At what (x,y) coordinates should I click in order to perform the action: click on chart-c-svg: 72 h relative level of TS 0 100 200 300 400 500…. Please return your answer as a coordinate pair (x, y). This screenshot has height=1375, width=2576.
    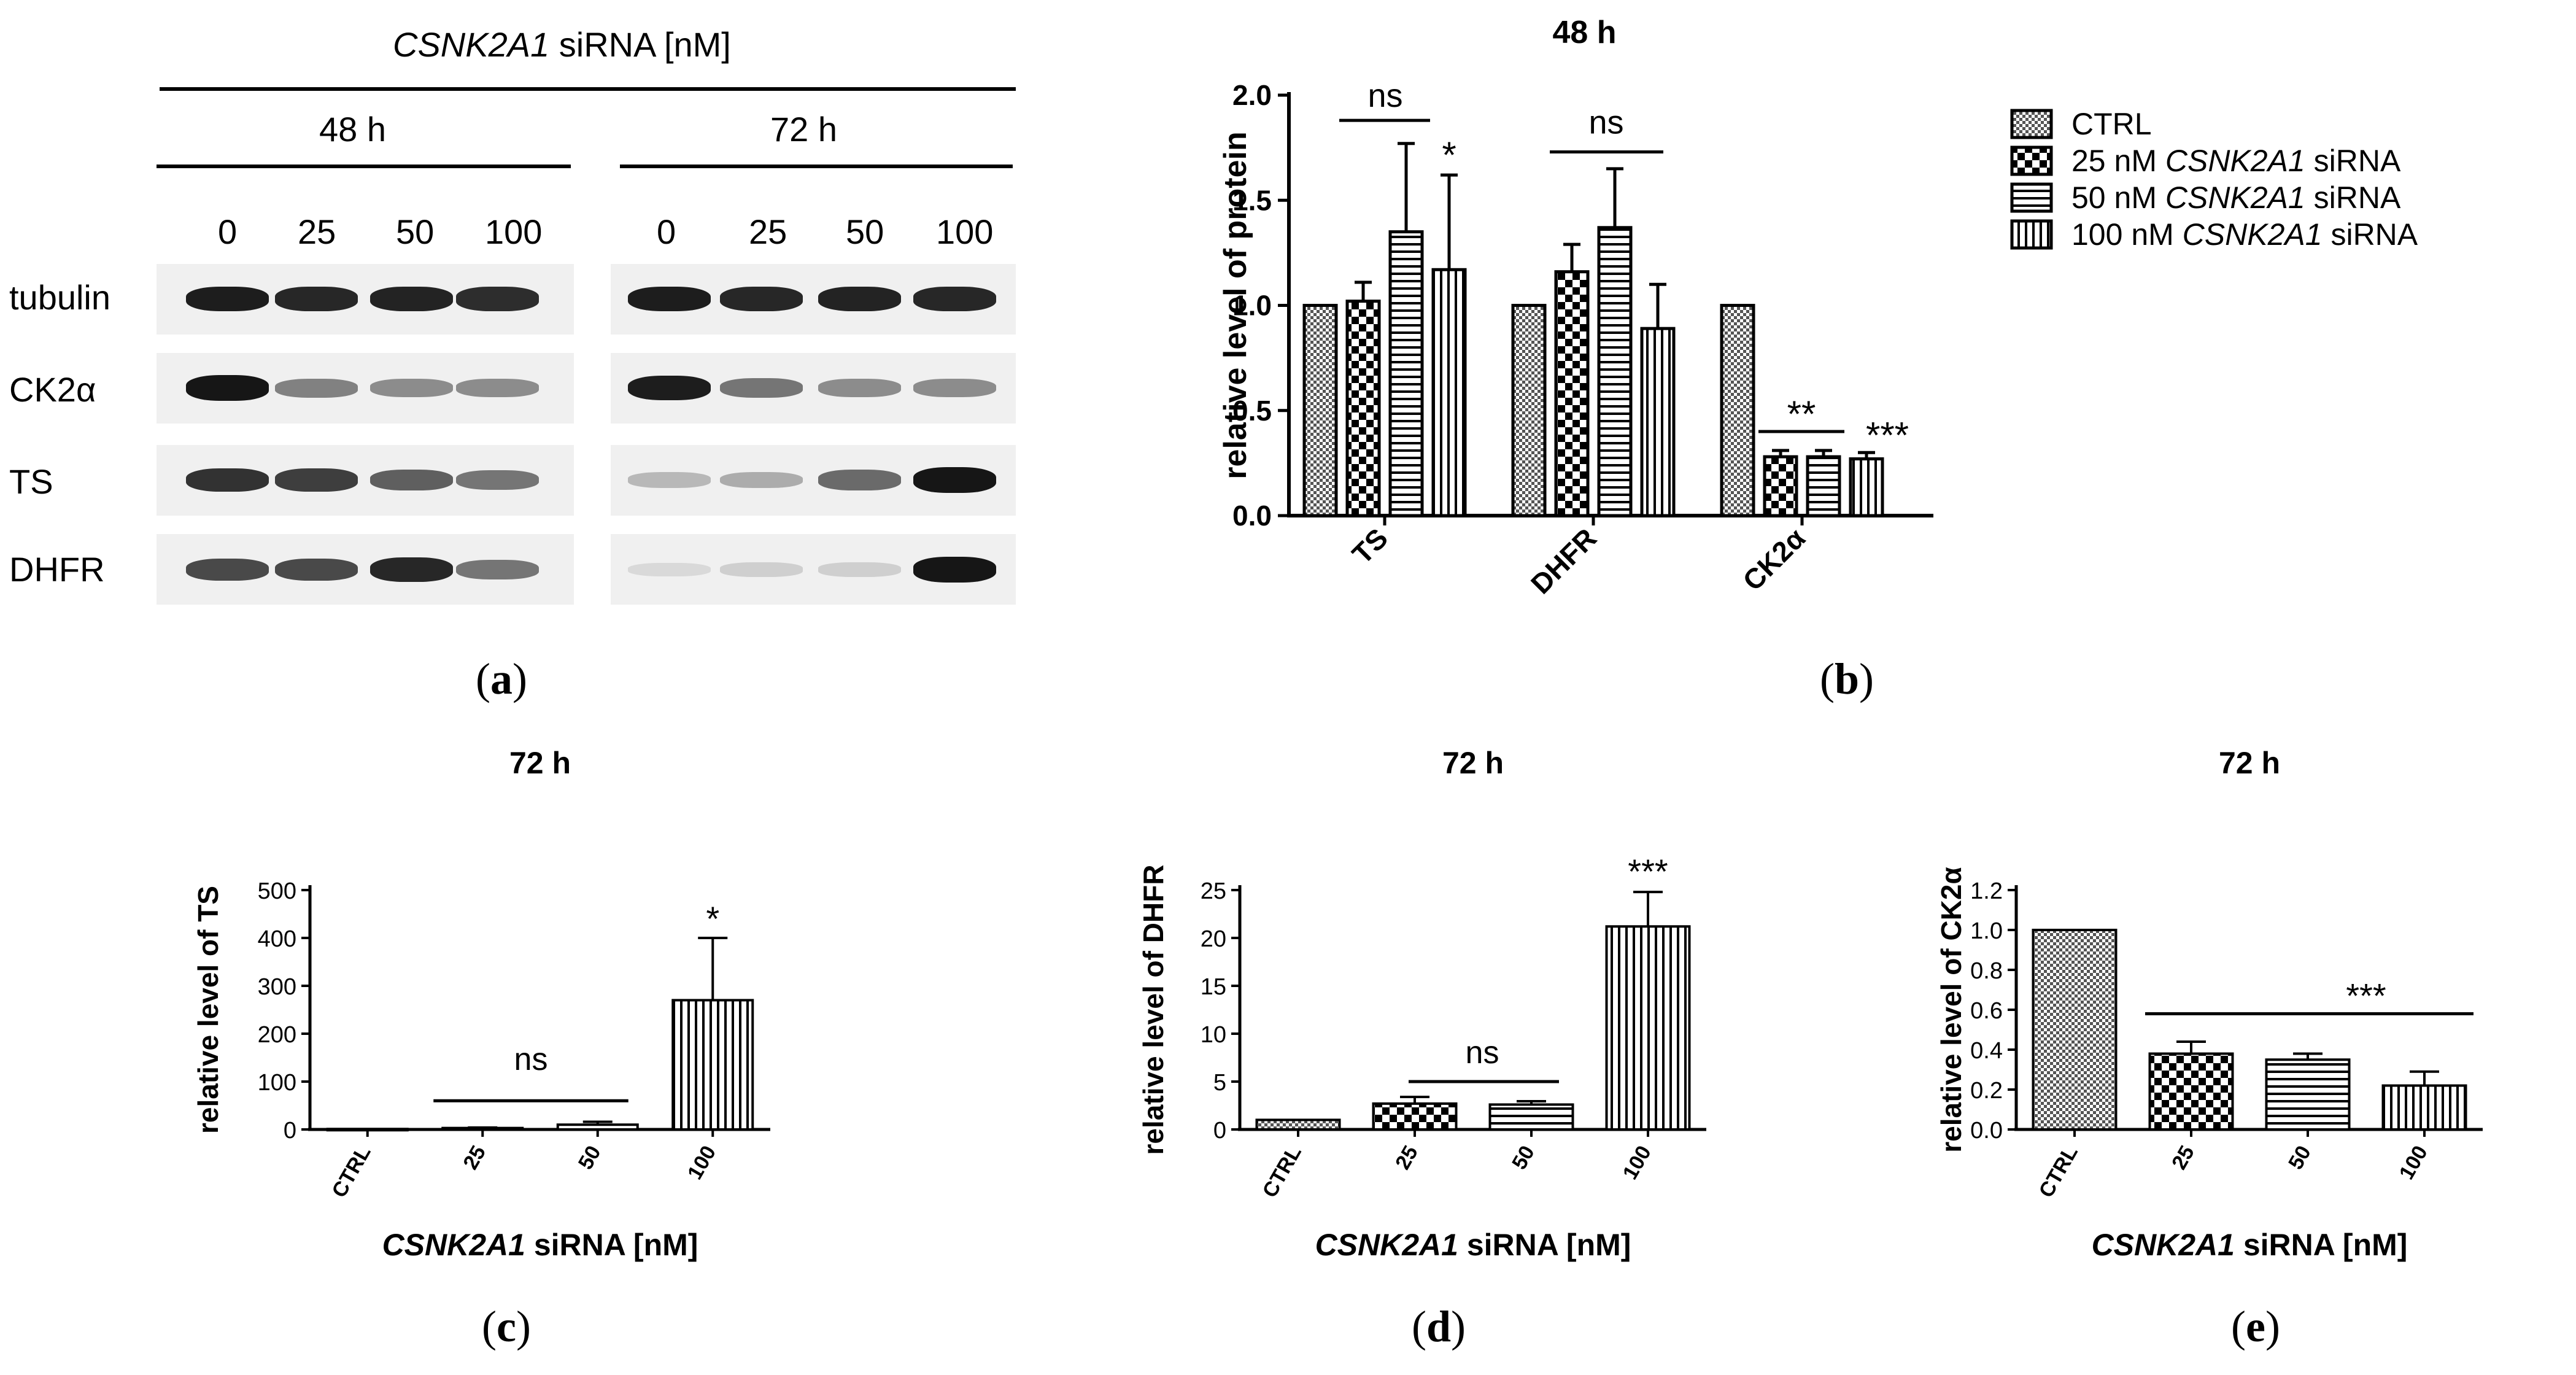
    Looking at the image, I should click on (481, 1004).